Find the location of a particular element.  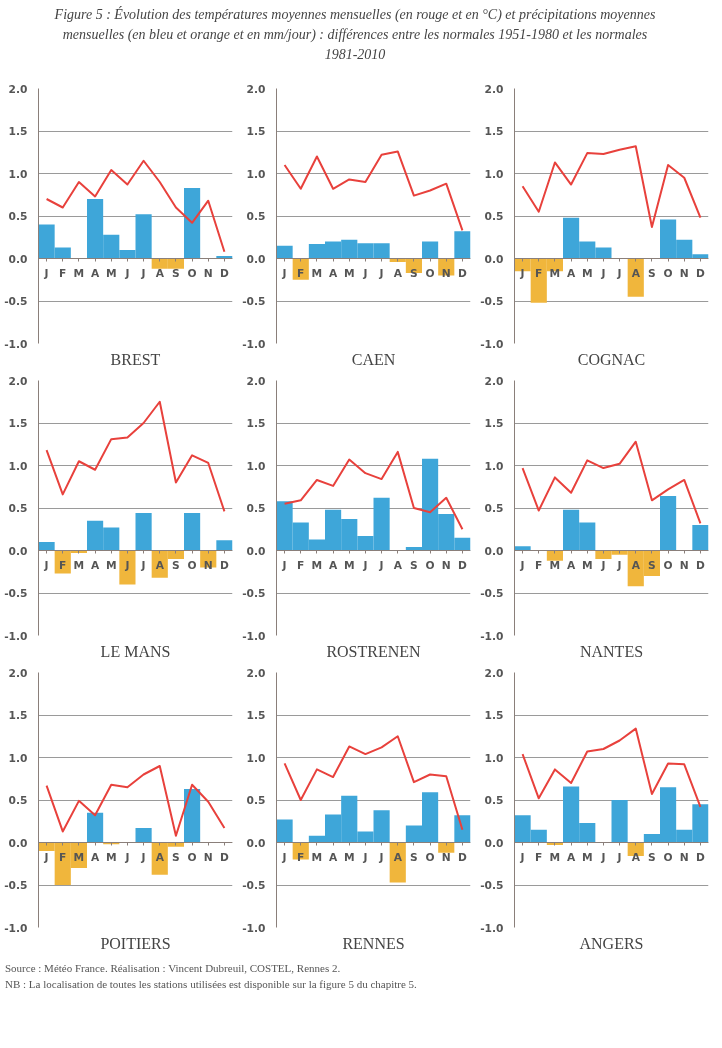

x-axis-title: BREST is located at coordinates (135, 359).